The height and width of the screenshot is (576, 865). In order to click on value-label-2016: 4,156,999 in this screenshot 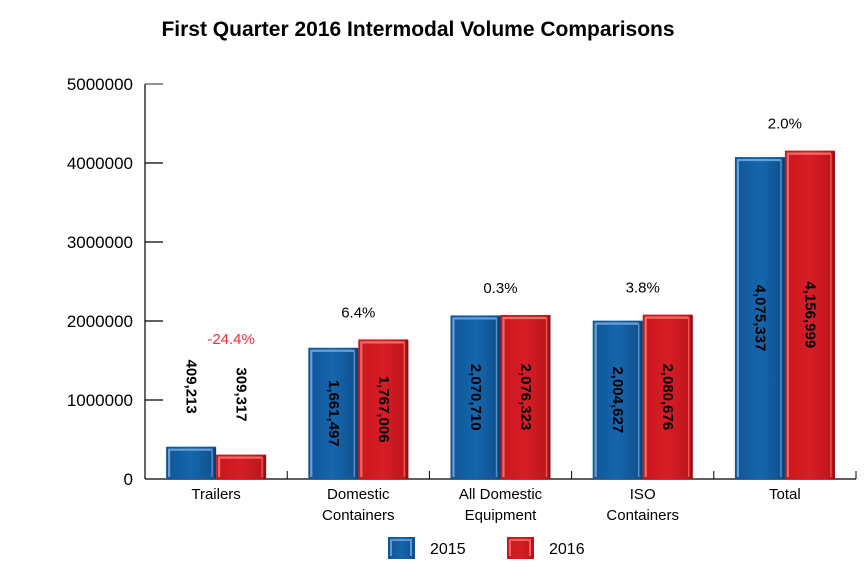, I will do `click(809, 314)`.